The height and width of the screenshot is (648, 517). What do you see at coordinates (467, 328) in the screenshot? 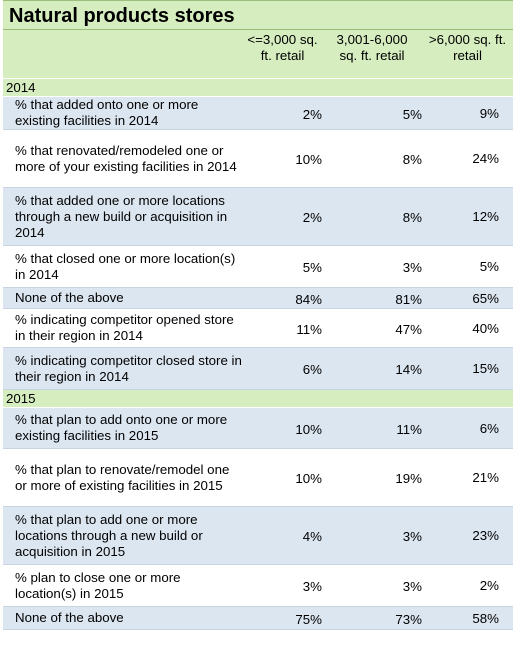
I see `value-cell: 40%` at bounding box center [467, 328].